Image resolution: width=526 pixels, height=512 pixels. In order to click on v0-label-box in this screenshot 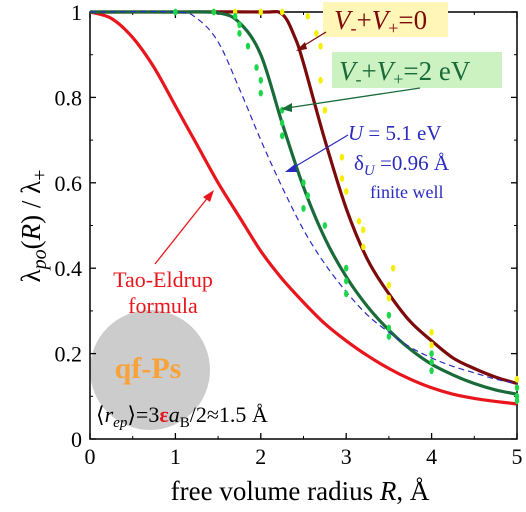, I will do `click(385, 19)`.